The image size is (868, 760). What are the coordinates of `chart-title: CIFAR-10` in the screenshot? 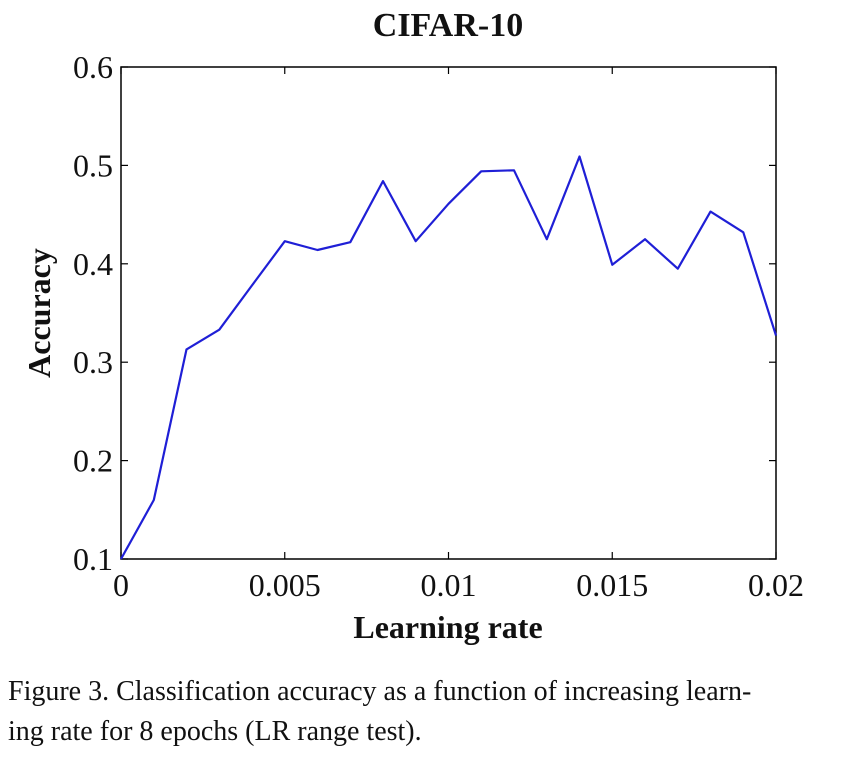 It's located at (448, 25).